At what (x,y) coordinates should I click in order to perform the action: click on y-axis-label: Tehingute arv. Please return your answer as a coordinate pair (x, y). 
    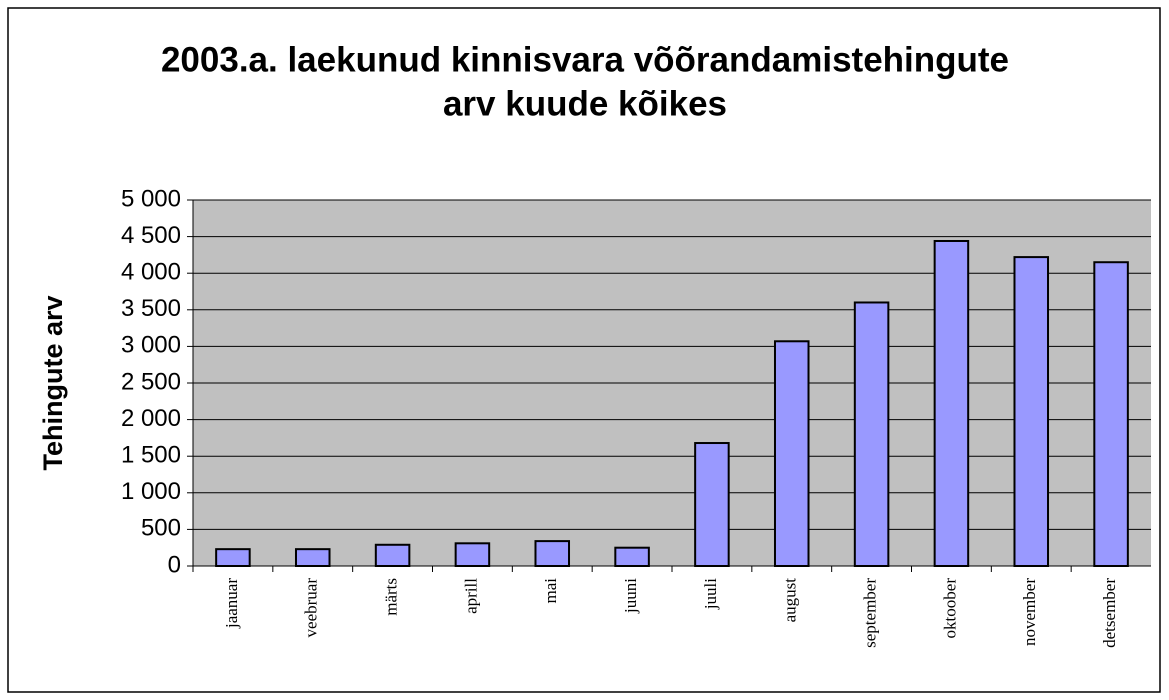
    Looking at the image, I should click on (53, 382).